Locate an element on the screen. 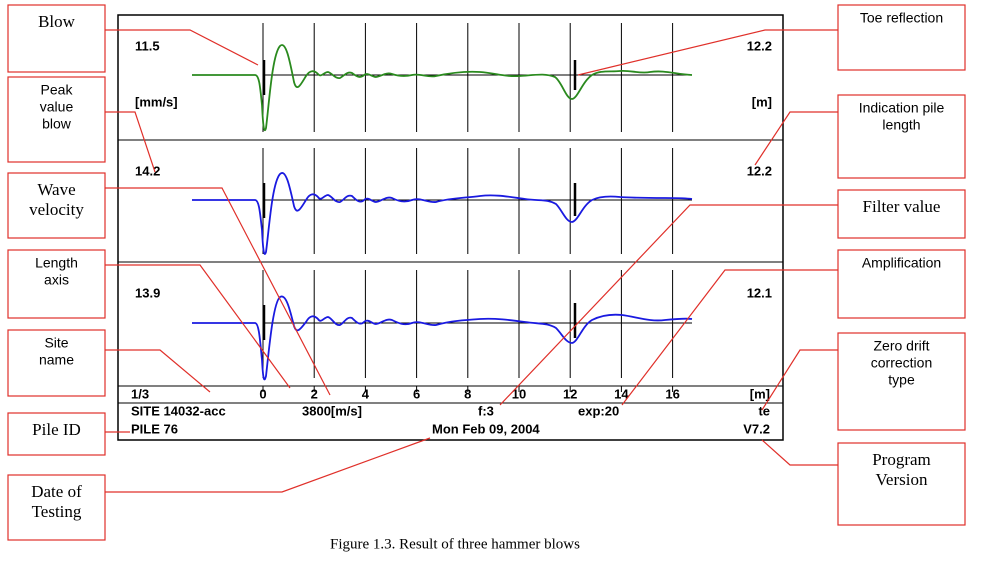  callout-label: Peak is located at coordinates (57, 90).